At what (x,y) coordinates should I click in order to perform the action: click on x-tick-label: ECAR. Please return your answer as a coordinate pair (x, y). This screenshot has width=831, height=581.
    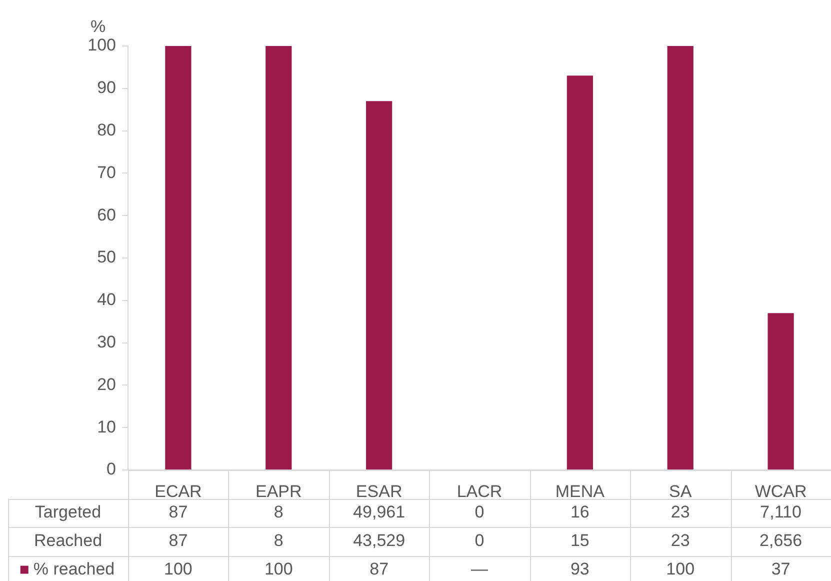
    Looking at the image, I should click on (178, 491).